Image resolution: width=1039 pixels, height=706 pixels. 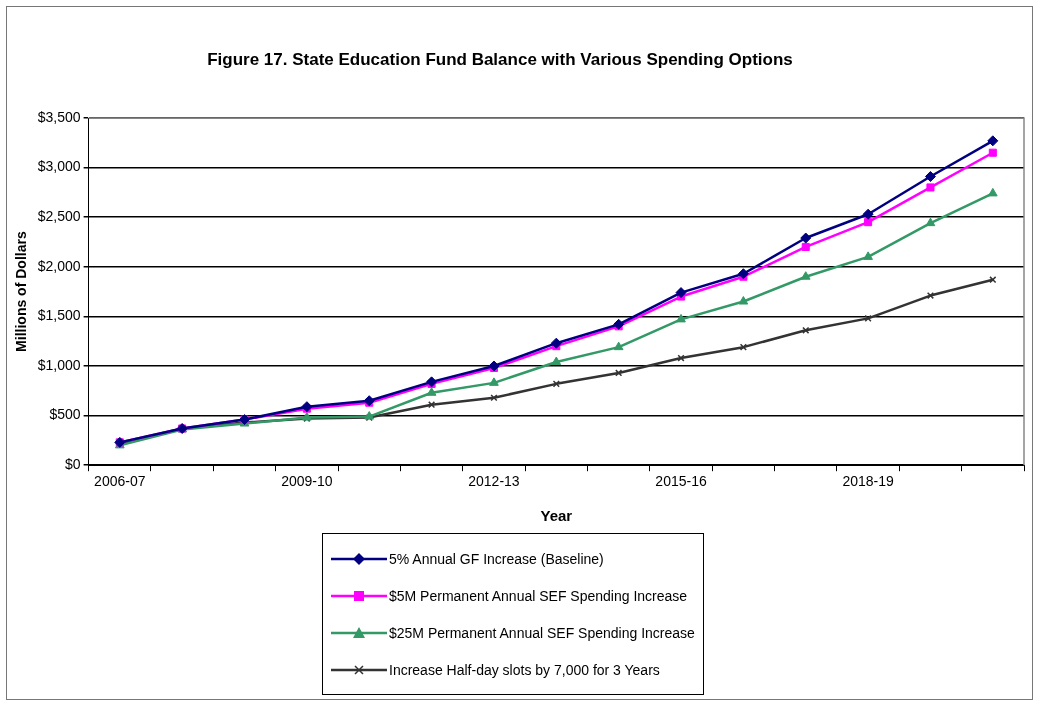 What do you see at coordinates (542, 632) in the screenshot?
I see `legend-label: $25M Permanent Annual SEF Spending Increase` at bounding box center [542, 632].